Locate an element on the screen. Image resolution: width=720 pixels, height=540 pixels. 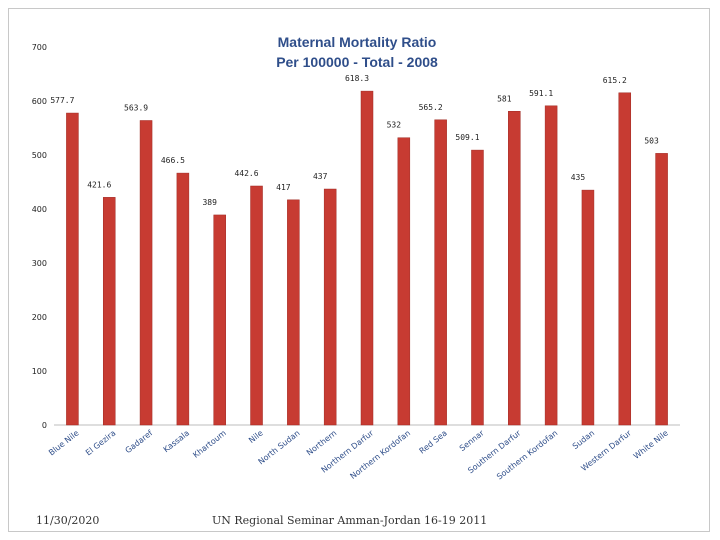
chart-title-line1: Maternal Mortality Ratio is located at coordinates (357, 42).